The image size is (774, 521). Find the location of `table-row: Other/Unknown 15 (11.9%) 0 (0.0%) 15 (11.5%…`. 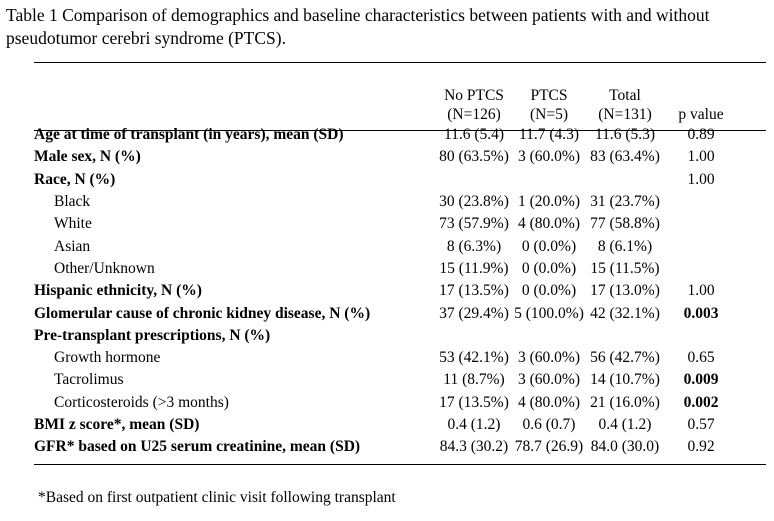

table-row: Other/Unknown 15 (11.9%) 0 (0.0%) 15 (11.5%… is located at coordinates (385, 269).